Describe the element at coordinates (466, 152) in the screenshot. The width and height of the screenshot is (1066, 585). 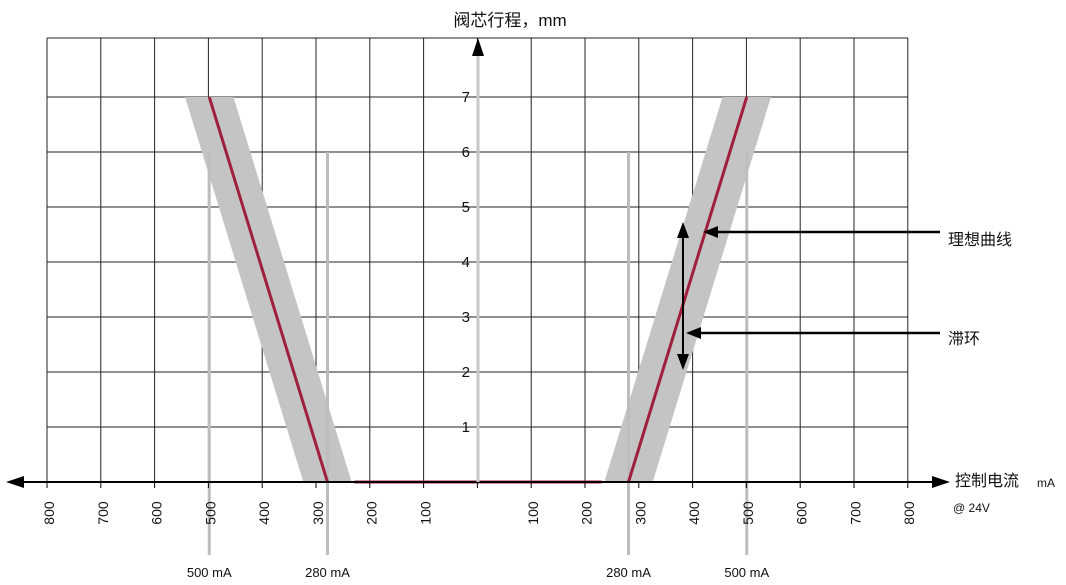
I see `y-tick-label: 6` at that location.